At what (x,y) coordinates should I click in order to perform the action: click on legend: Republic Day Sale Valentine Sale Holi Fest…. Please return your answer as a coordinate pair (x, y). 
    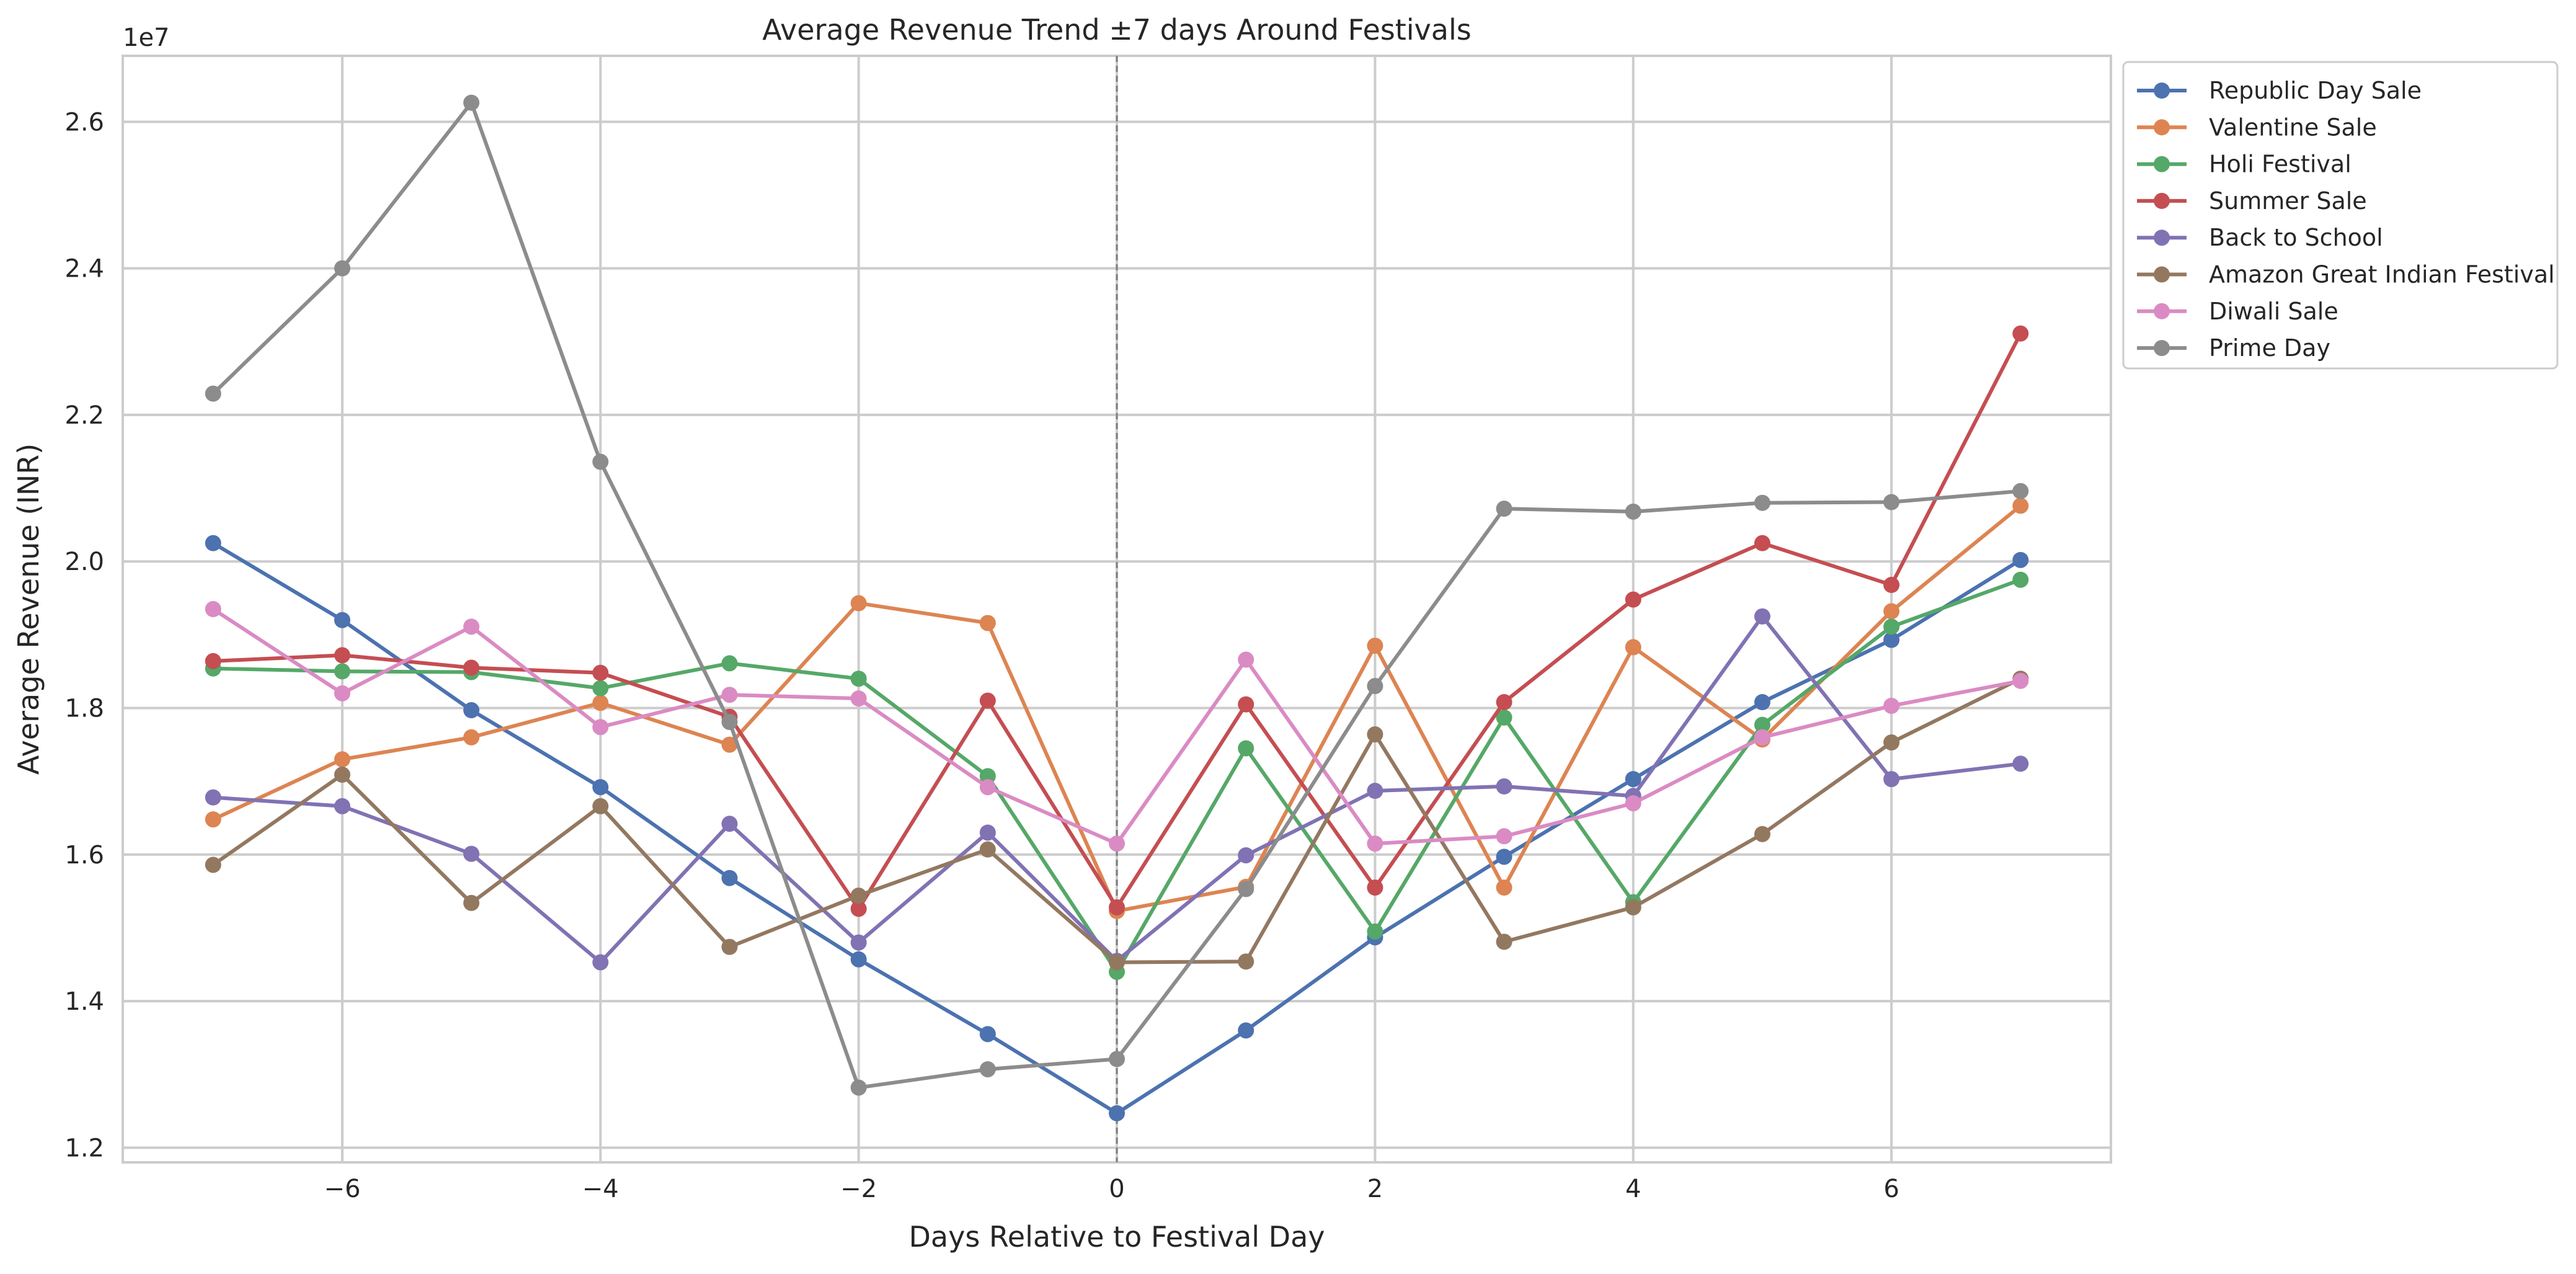
    Looking at the image, I should click on (2340, 215).